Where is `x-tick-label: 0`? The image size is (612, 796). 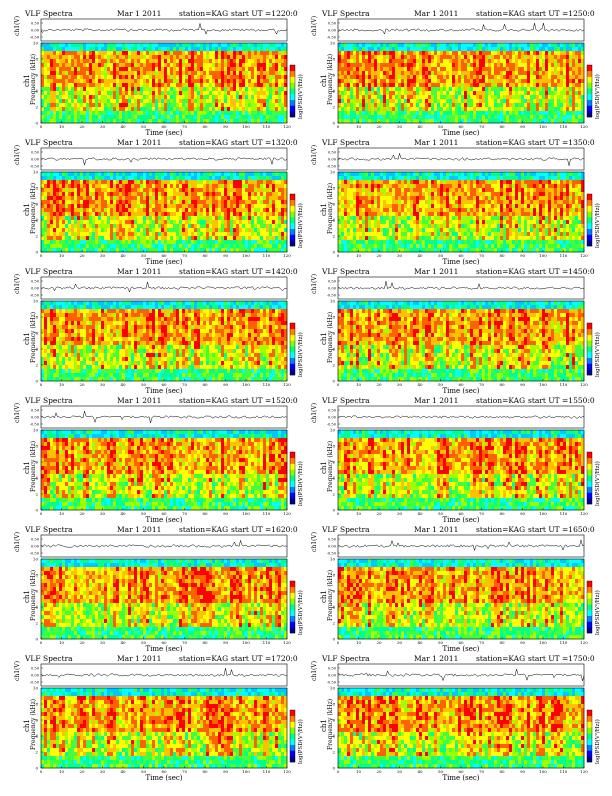 x-tick-label: 0 is located at coordinates (41, 126).